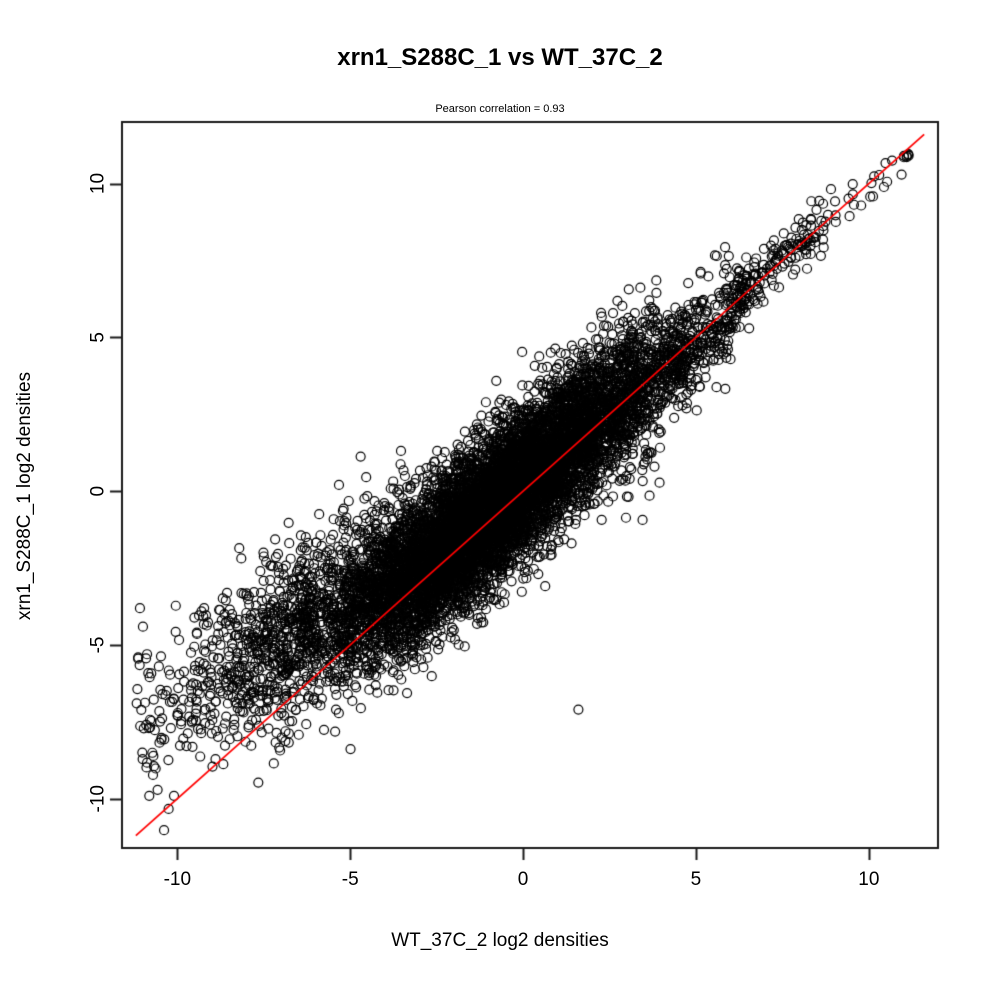  What do you see at coordinates (24, 496) in the screenshot?
I see `y-axis-title: xrn1_S288C_1 log2 densities` at bounding box center [24, 496].